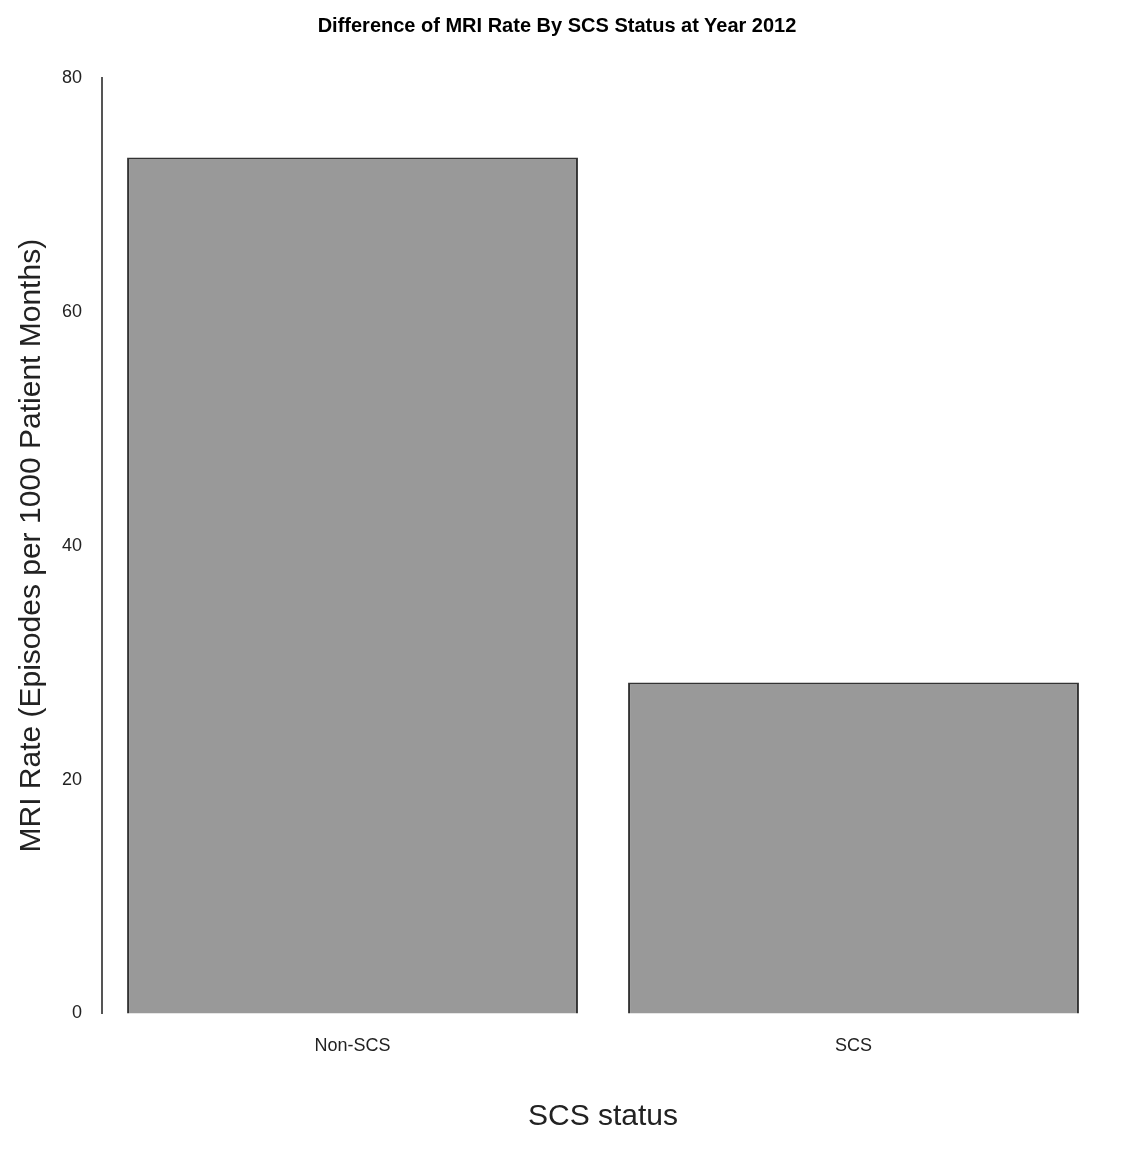 The height and width of the screenshot is (1149, 1134). Describe the element at coordinates (72, 544) in the screenshot. I see `y-tick-label: 40` at that location.